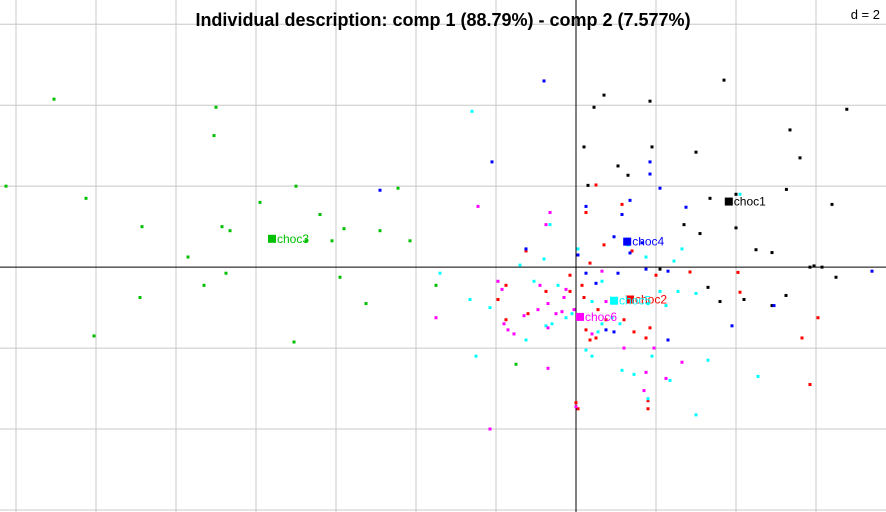  What do you see at coordinates (648, 242) in the screenshot?
I see `centroid-label-choc4: choc4` at bounding box center [648, 242].